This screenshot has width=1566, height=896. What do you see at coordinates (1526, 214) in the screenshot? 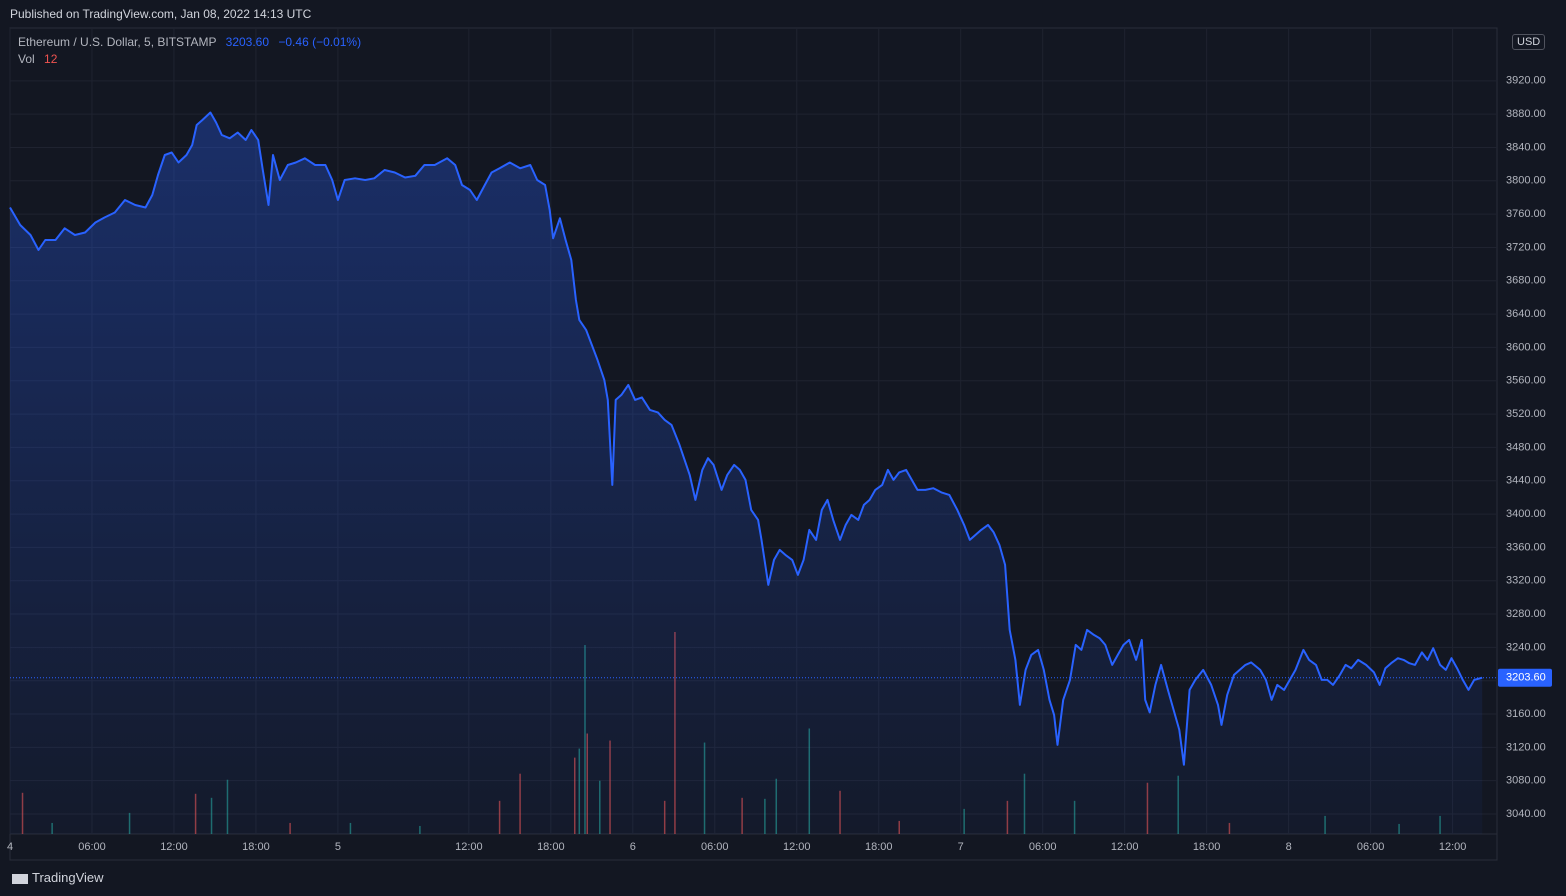
I see `y-tick-label: 3760.00` at bounding box center [1526, 214].